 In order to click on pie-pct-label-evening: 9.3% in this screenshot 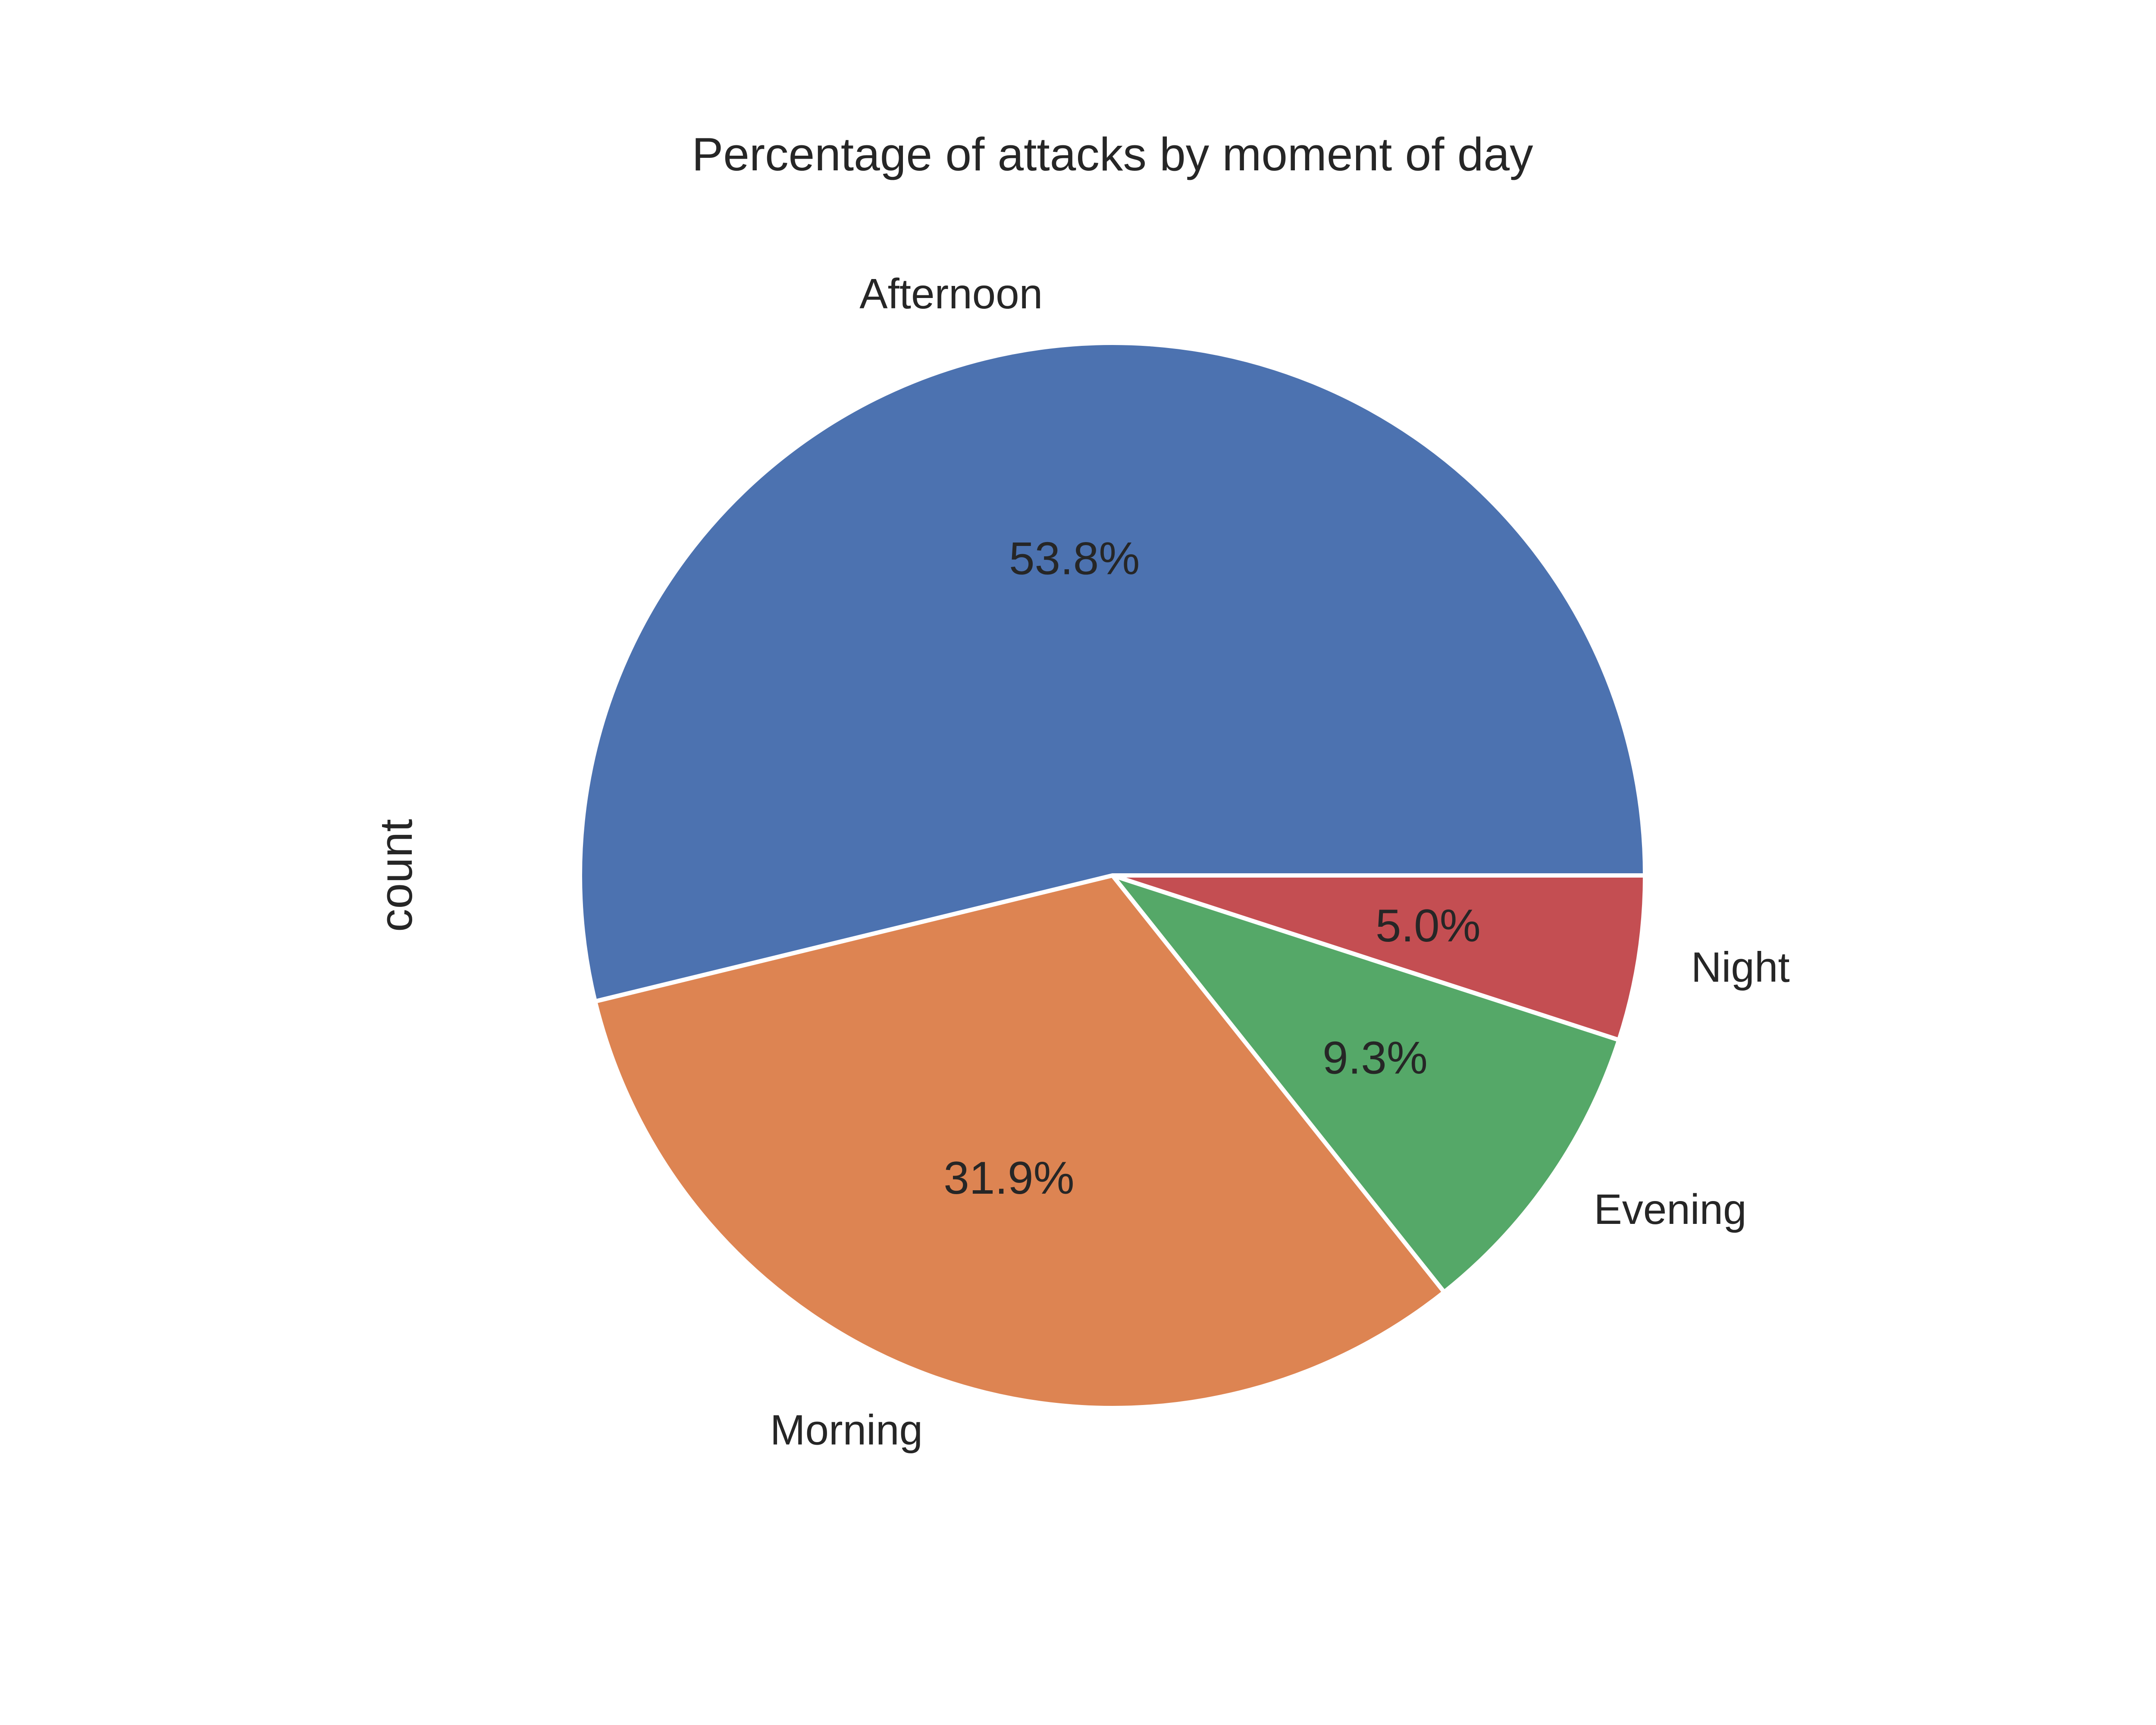, I will do `click(1375, 1058)`.